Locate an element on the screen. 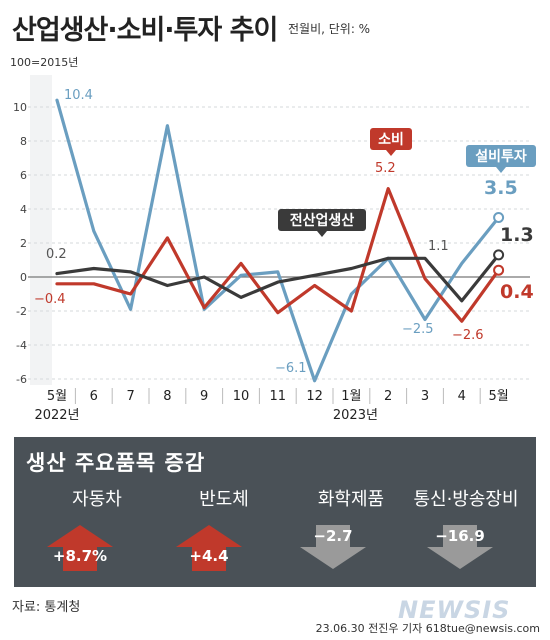 The width and height of the screenshot is (550, 640). item-car: 자동차 is located at coordinates (97, 498).